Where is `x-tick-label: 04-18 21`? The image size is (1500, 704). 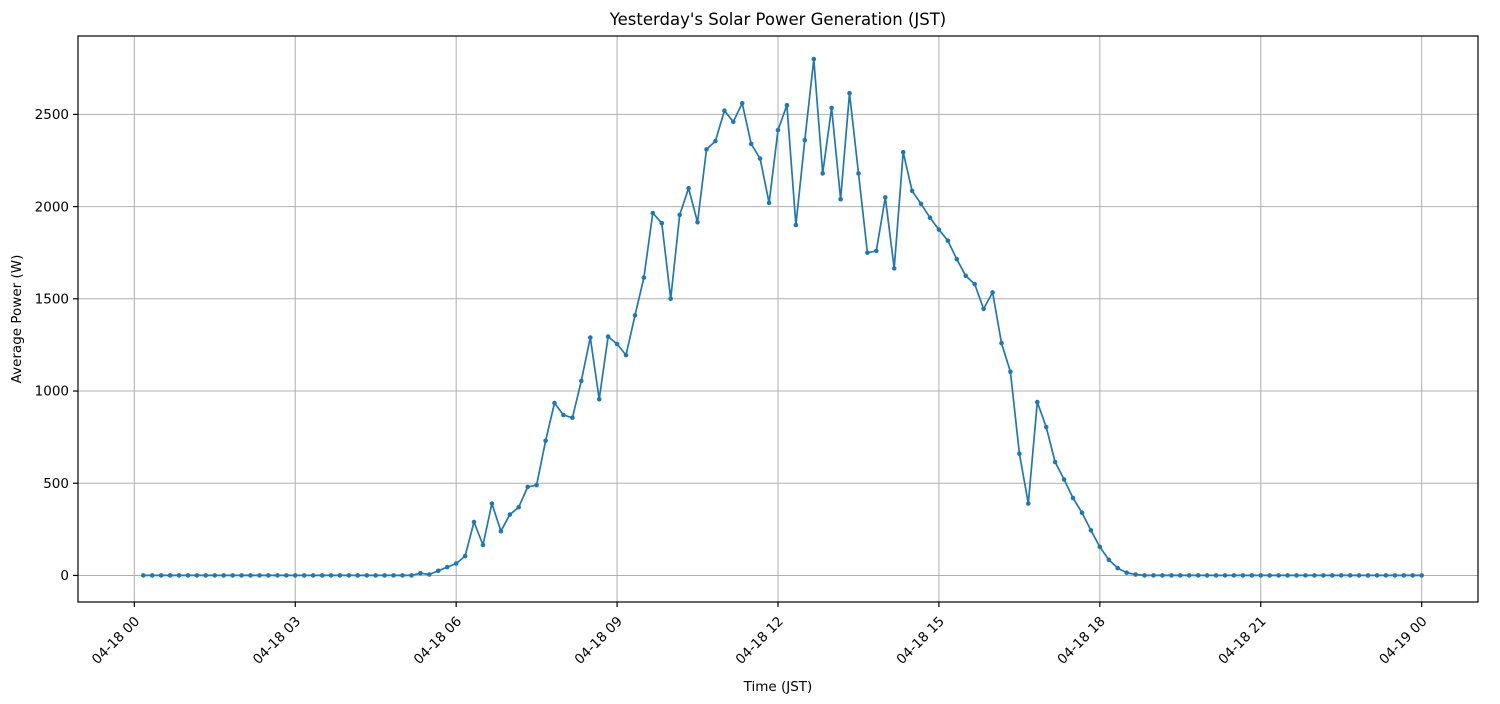
x-tick-label: 04-18 21 is located at coordinates (1242, 641).